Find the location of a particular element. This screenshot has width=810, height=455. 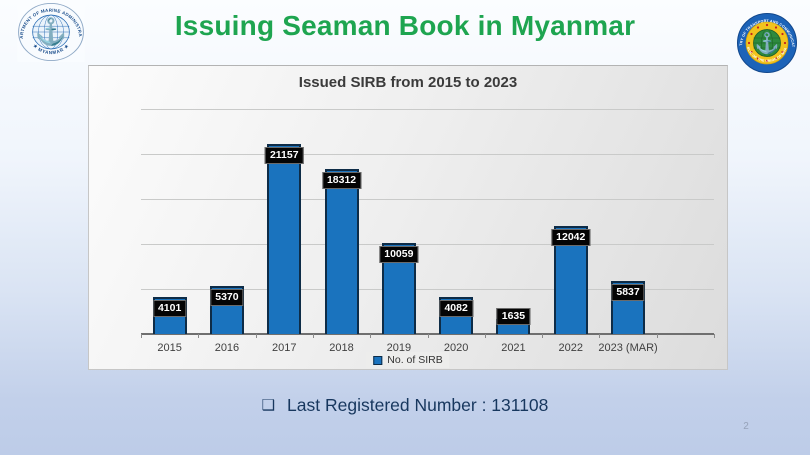

bar-value-label: 21157 is located at coordinates (284, 155).